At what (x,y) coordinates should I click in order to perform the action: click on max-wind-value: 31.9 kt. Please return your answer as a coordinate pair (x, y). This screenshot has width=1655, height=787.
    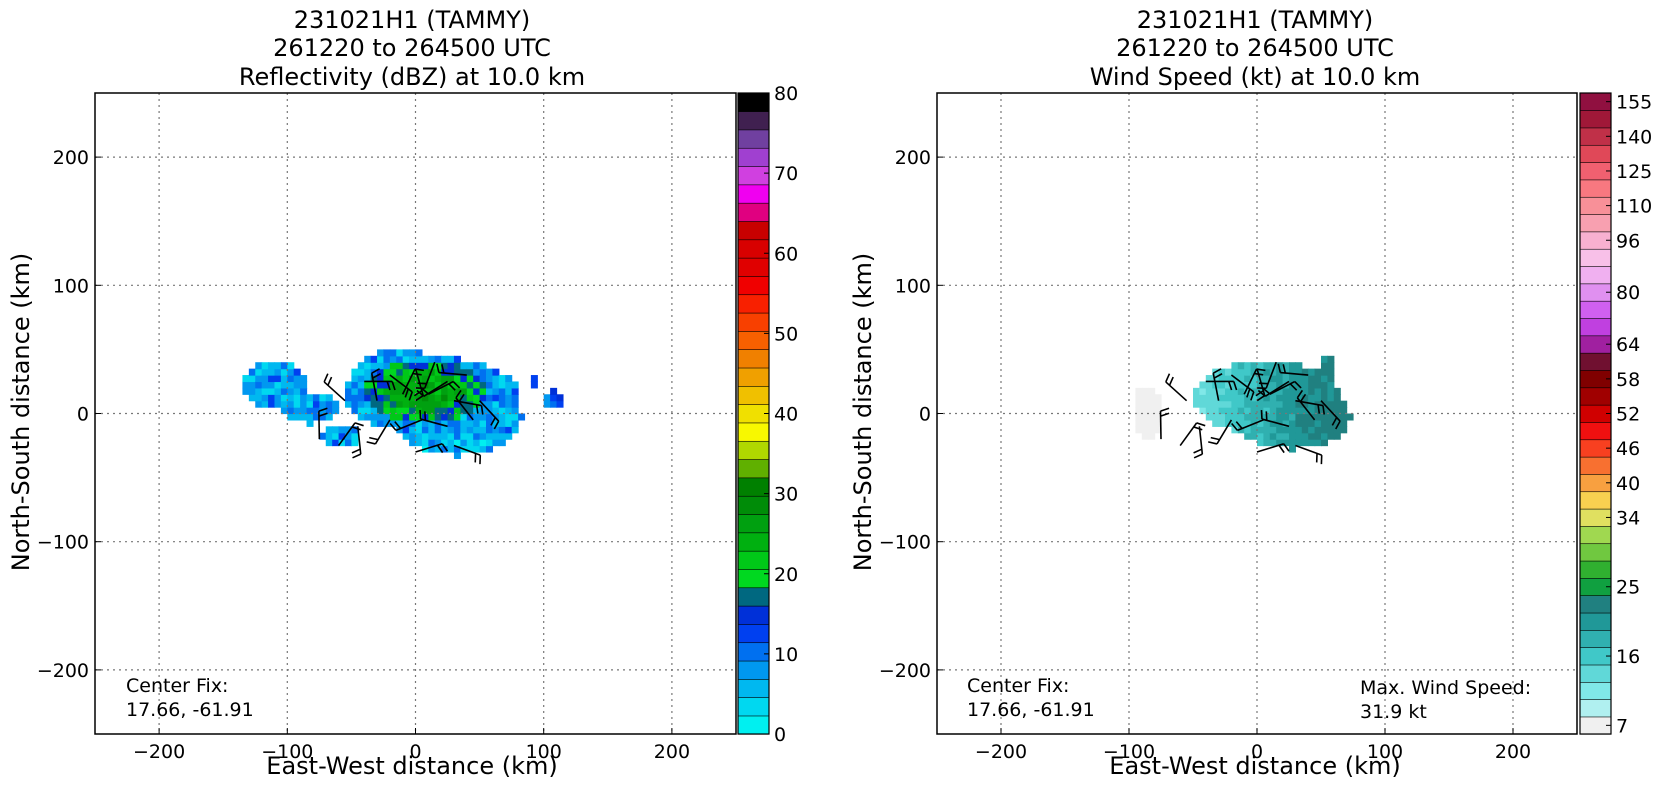
    Looking at the image, I should click on (1393, 712).